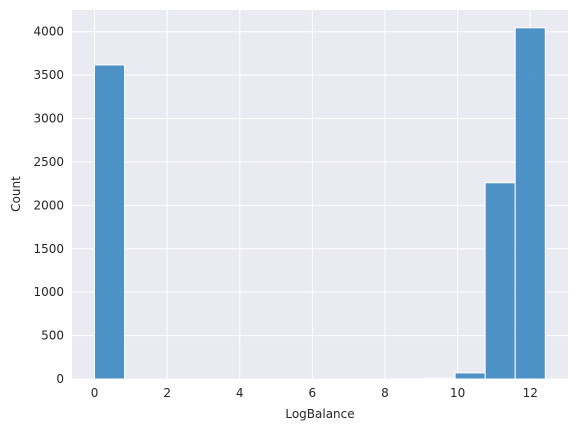 The width and height of the screenshot is (576, 432). Describe the element at coordinates (48, 162) in the screenshot. I see `y-tick-label: 2500` at that location.